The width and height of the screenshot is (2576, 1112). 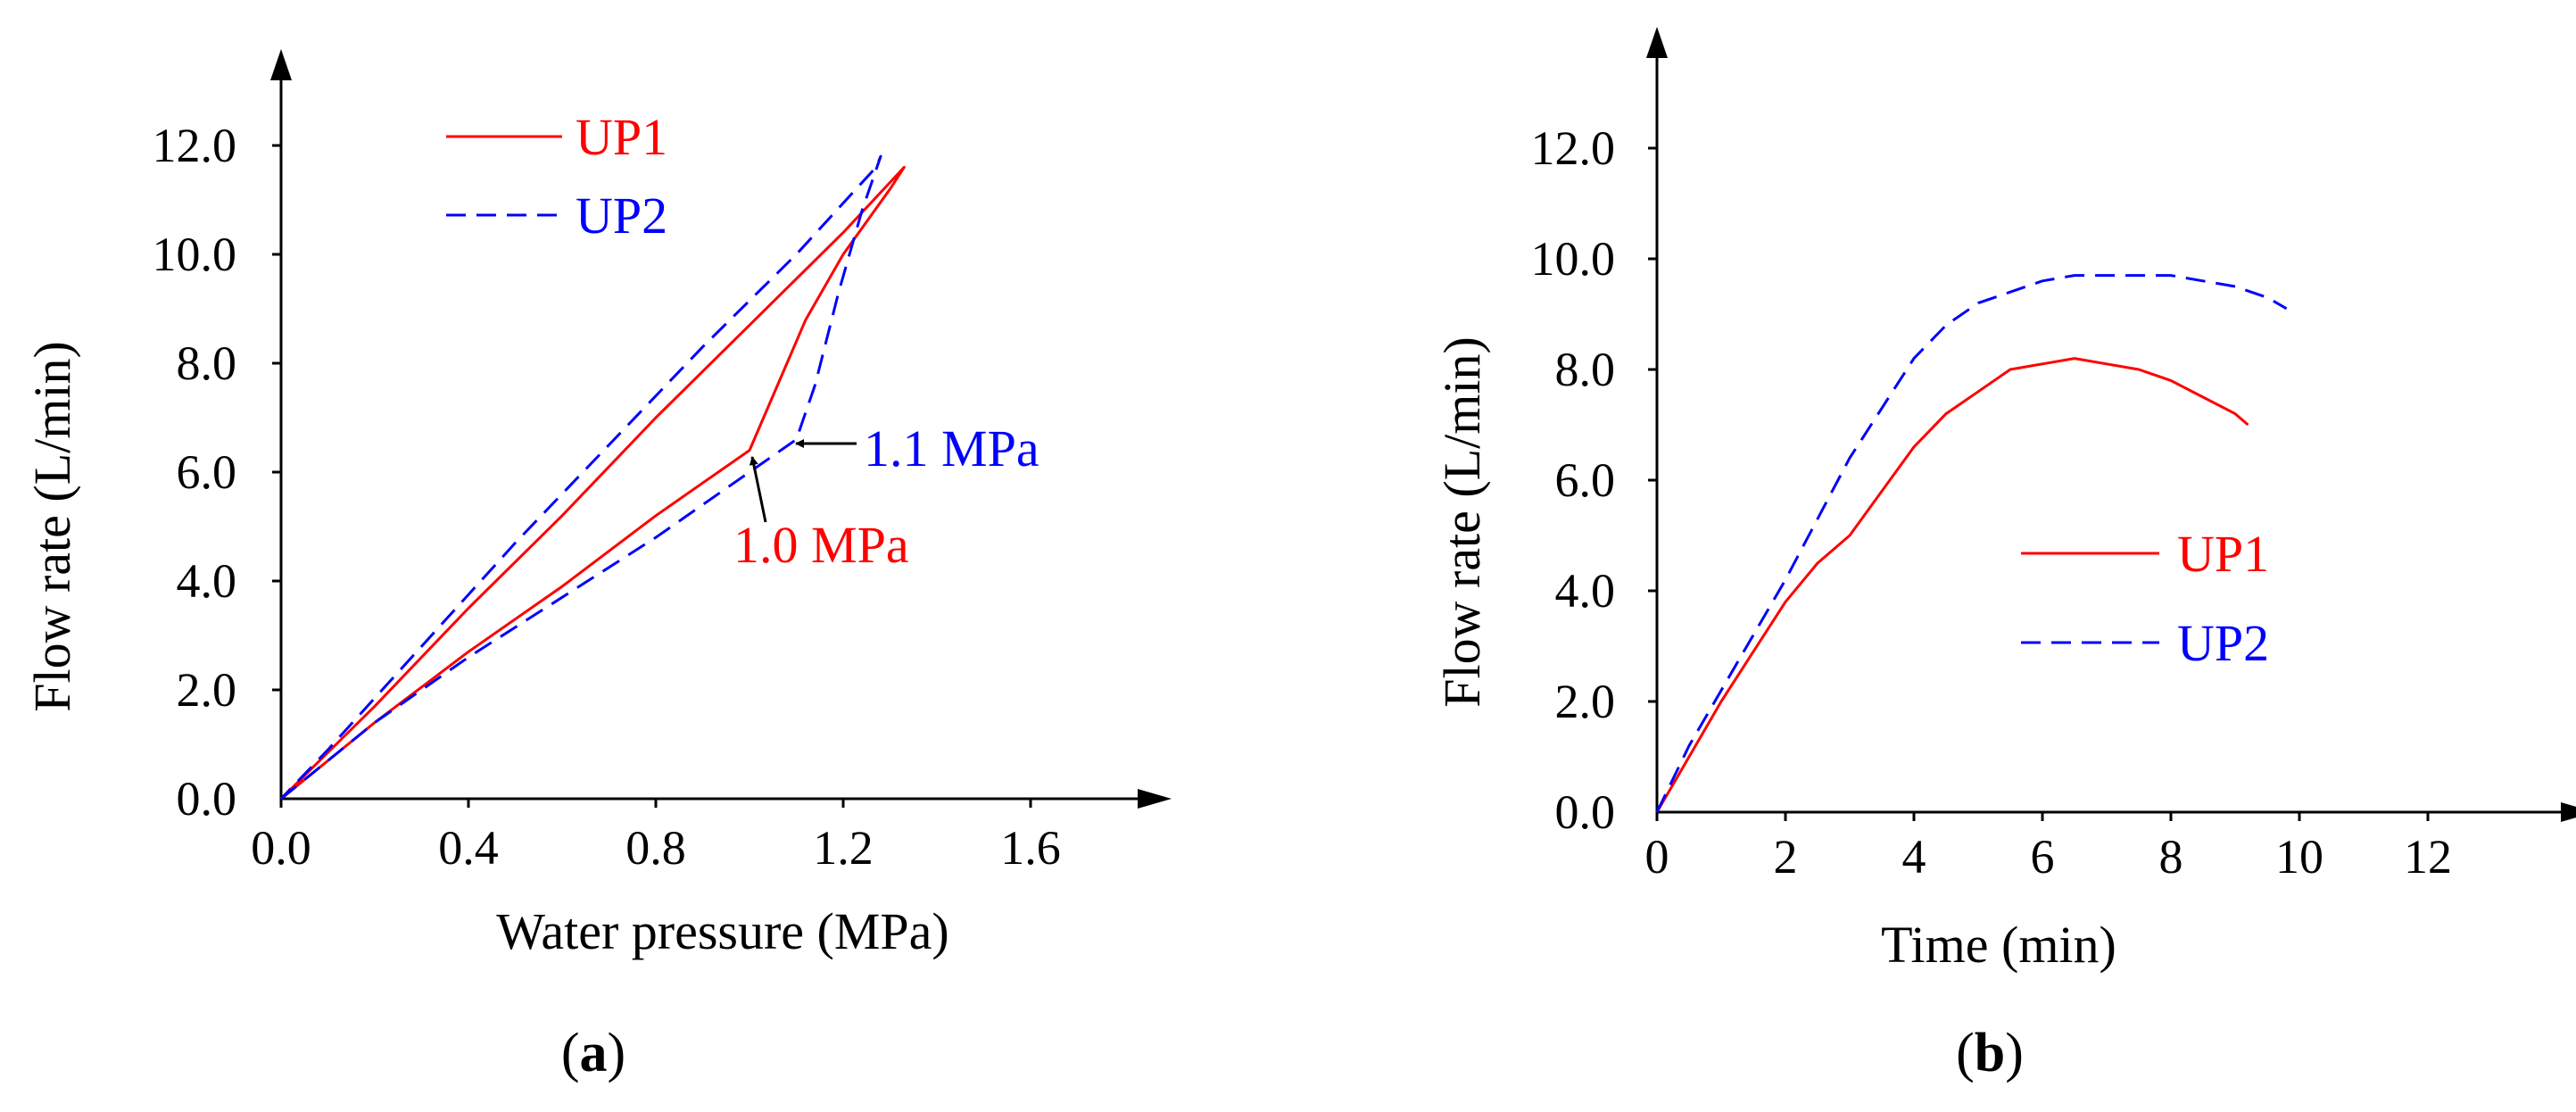 What do you see at coordinates (52, 526) in the screenshot?
I see `panel-a-ylabel: Flow rate (L/min)` at bounding box center [52, 526].